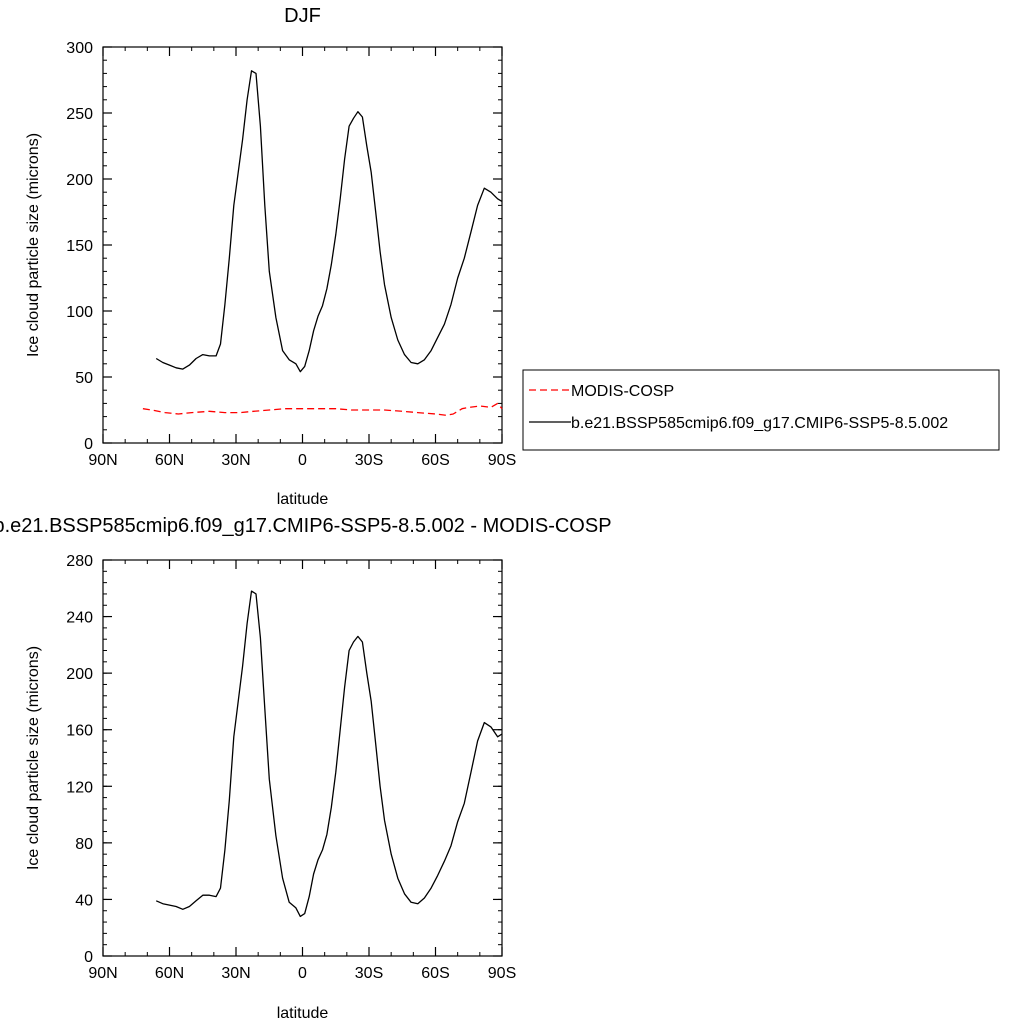  Describe the element at coordinates (79, 312) in the screenshot. I see `y-tick-label: 100` at that location.